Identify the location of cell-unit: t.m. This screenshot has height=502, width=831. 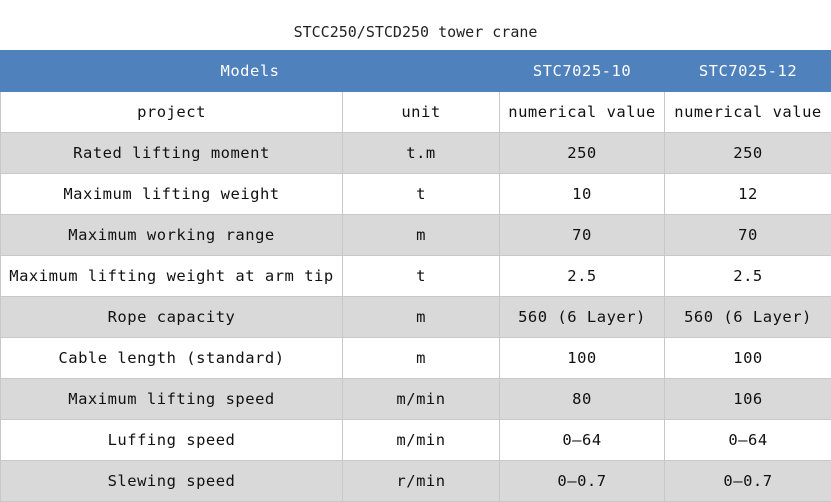
(421, 153).